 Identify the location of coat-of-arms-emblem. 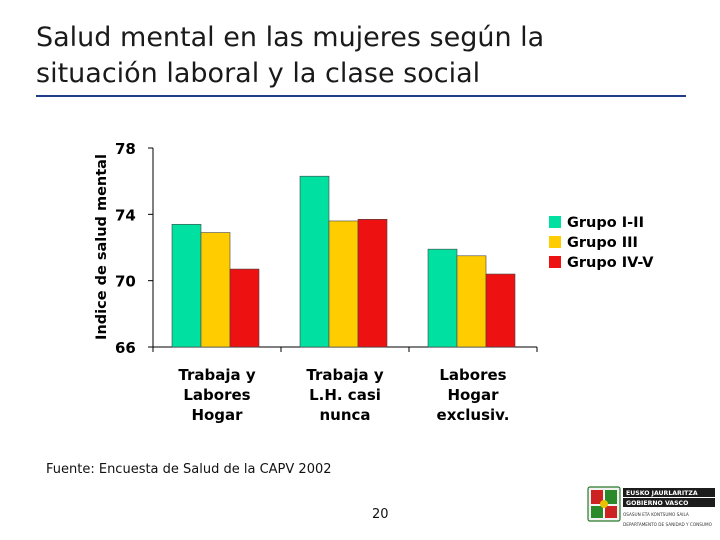
(604, 504).